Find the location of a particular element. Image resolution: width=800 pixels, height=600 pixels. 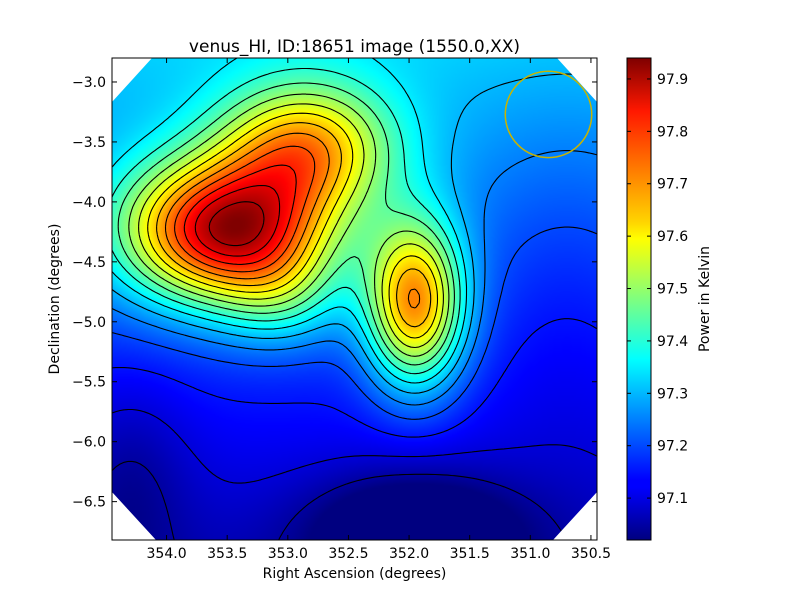

colorbar-tick-label: 97.6 is located at coordinates (672, 237).